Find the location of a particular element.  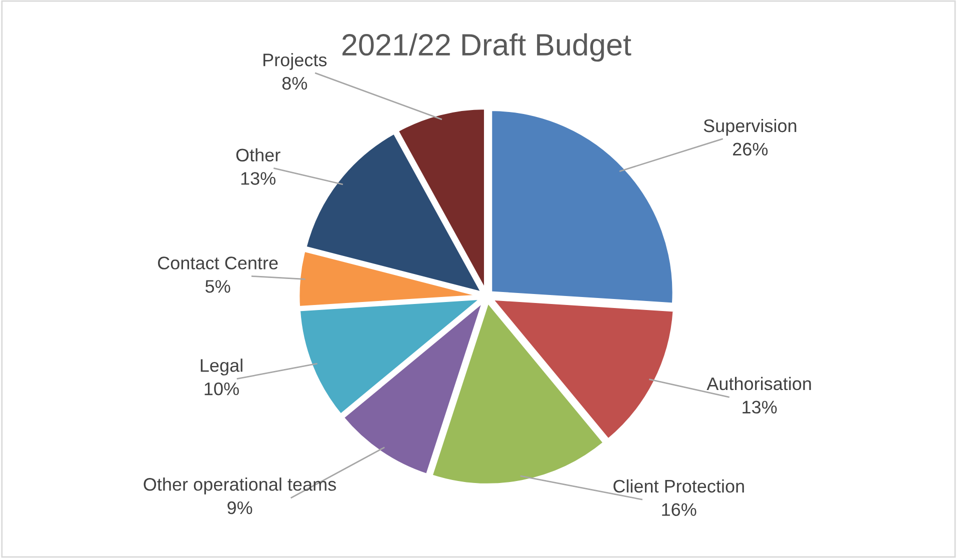

slice-label: Authorisation is located at coordinates (758, 383).